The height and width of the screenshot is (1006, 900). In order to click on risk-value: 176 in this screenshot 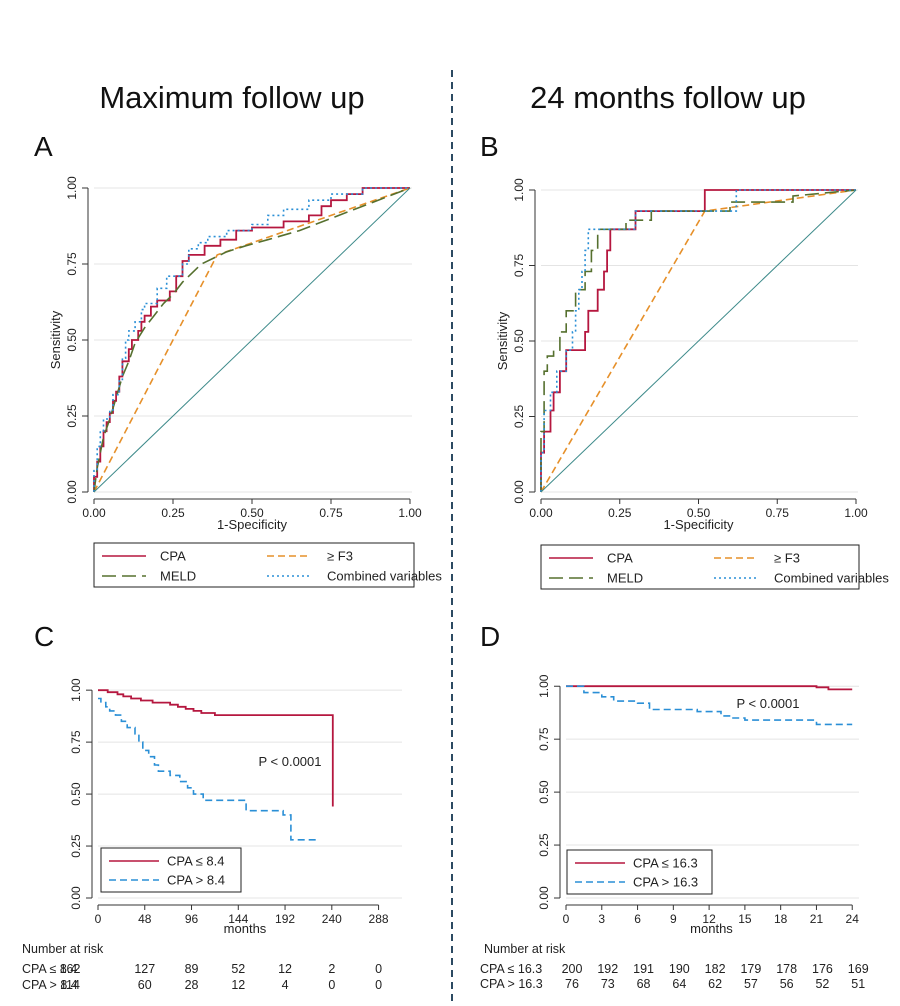, I will do `click(822, 969)`.